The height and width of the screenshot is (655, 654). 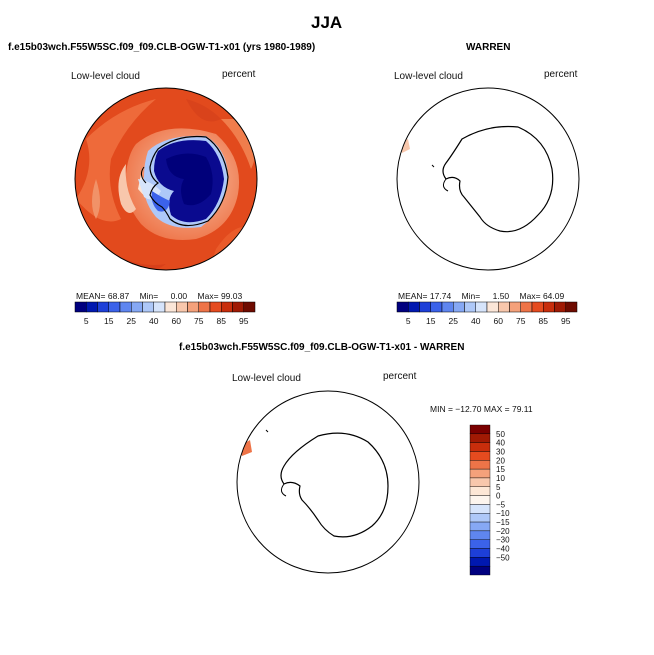 I want to click on panel-2-colorbar-tick-label: 5, so click(x=408, y=321).